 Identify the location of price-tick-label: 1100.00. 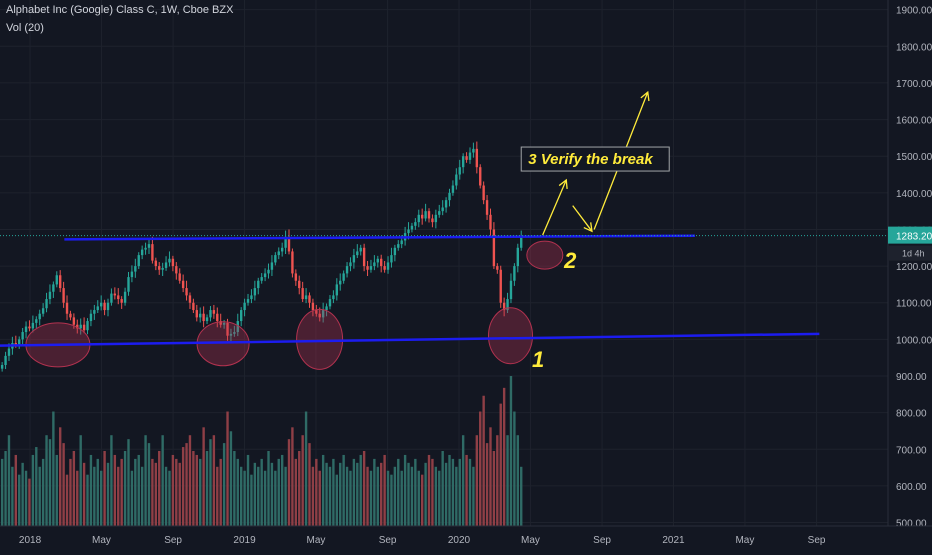
(914, 304).